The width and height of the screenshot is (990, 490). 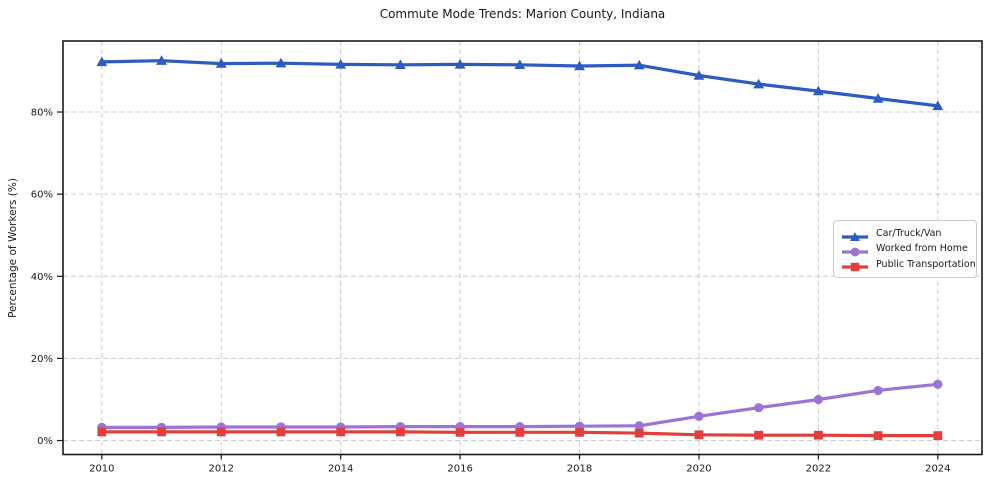 What do you see at coordinates (42, 113) in the screenshot?
I see `y-tick-label: 80%` at bounding box center [42, 113].